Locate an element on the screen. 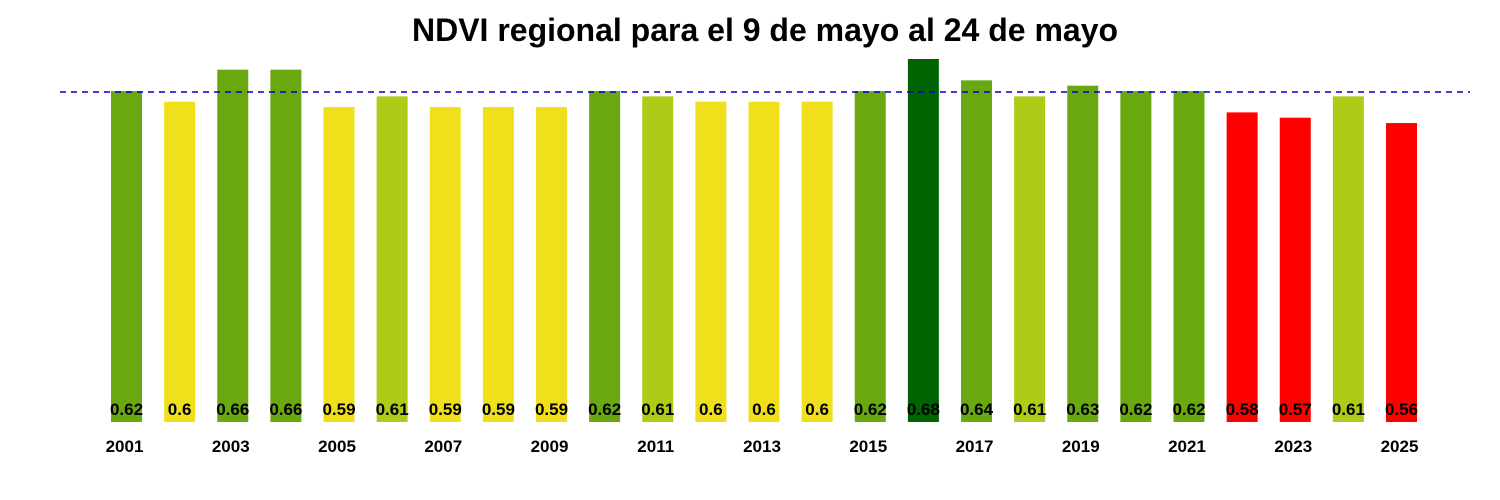 This screenshot has width=1500, height=500. bar-2003 is located at coordinates (233, 246).